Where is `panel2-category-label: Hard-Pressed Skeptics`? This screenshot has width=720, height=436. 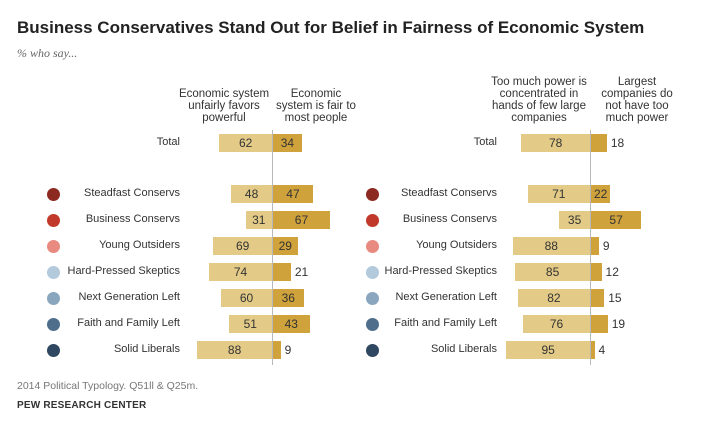
panel2-category-label: Hard-Pressed Skeptics is located at coordinates (441, 271).